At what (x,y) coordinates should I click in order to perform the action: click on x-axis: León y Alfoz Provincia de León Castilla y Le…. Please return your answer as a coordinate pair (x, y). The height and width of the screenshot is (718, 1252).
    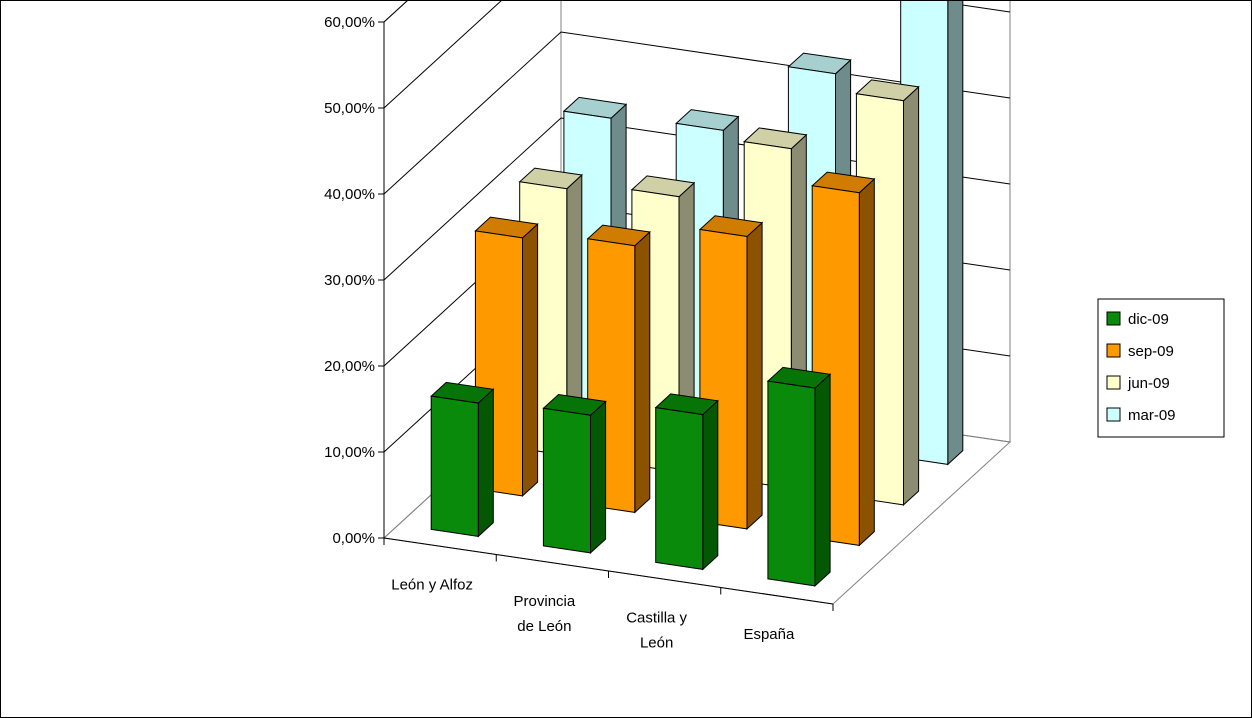
    Looking at the image, I should click on (608, 594).